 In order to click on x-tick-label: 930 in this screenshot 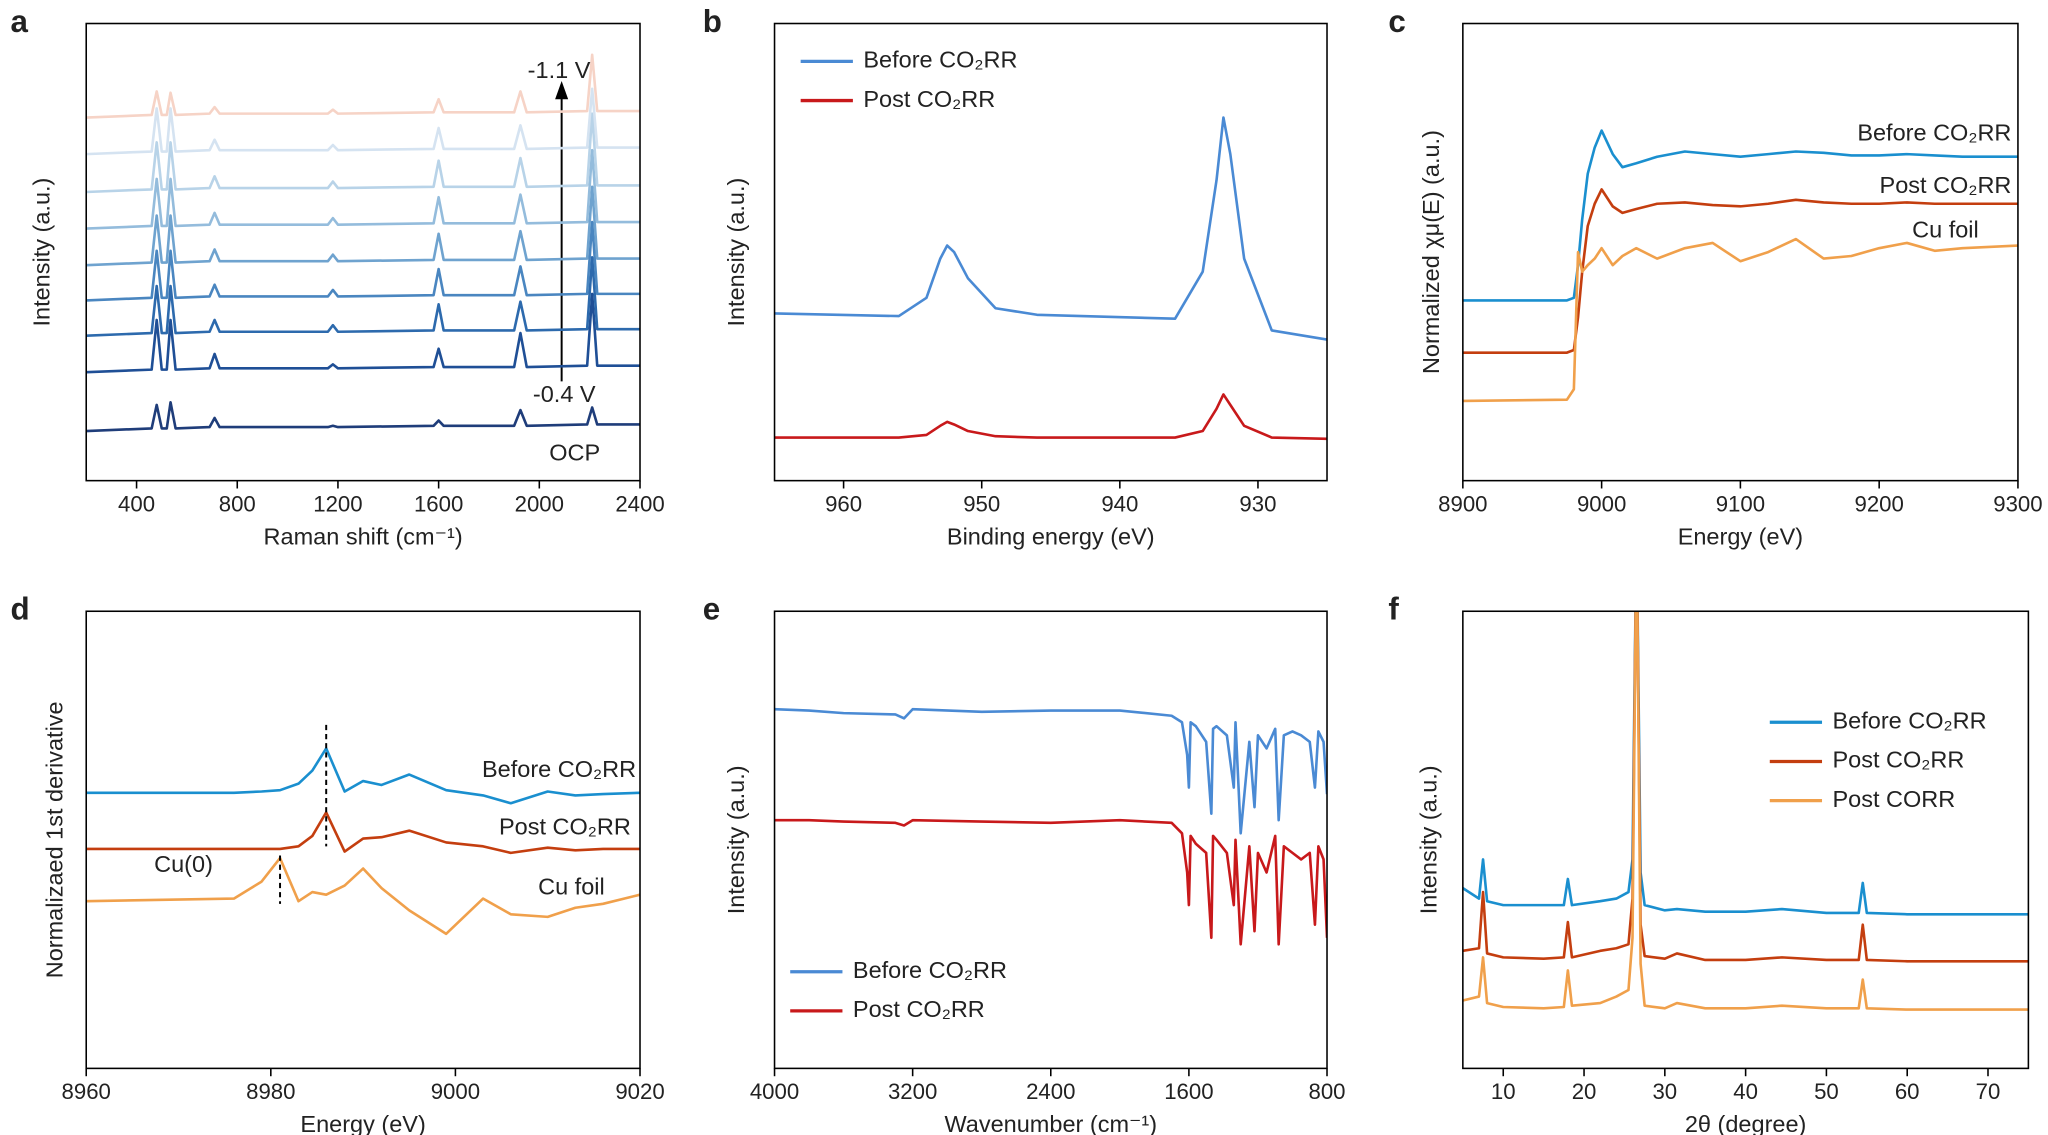, I will do `click(1257, 503)`.